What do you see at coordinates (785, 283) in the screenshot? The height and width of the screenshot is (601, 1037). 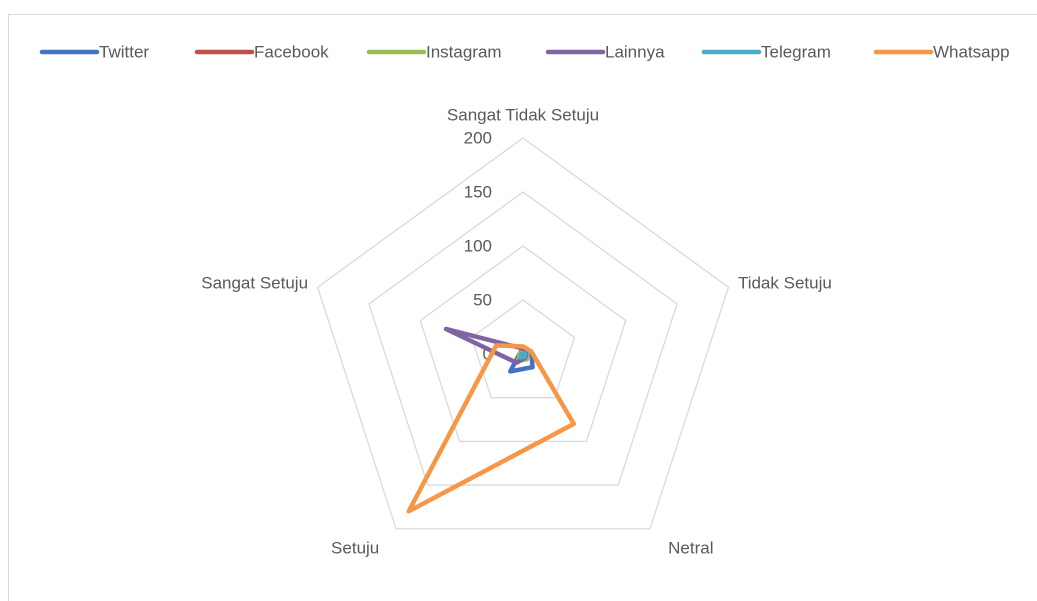 I see `category-label: Tidak Setuju` at bounding box center [785, 283].